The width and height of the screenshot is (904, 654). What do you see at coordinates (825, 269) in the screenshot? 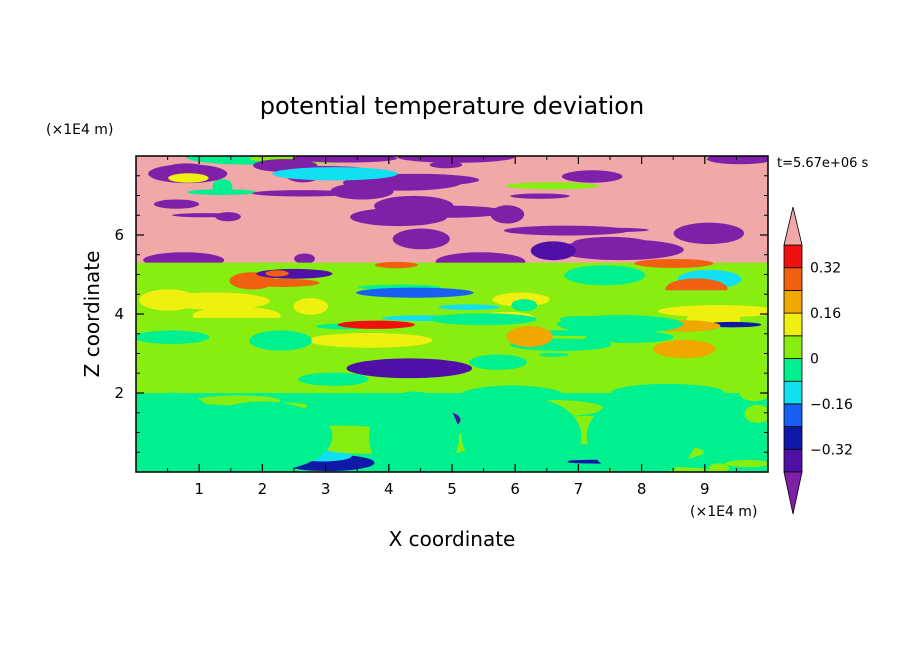
I see `colorbar-label: 0.32` at bounding box center [825, 269].